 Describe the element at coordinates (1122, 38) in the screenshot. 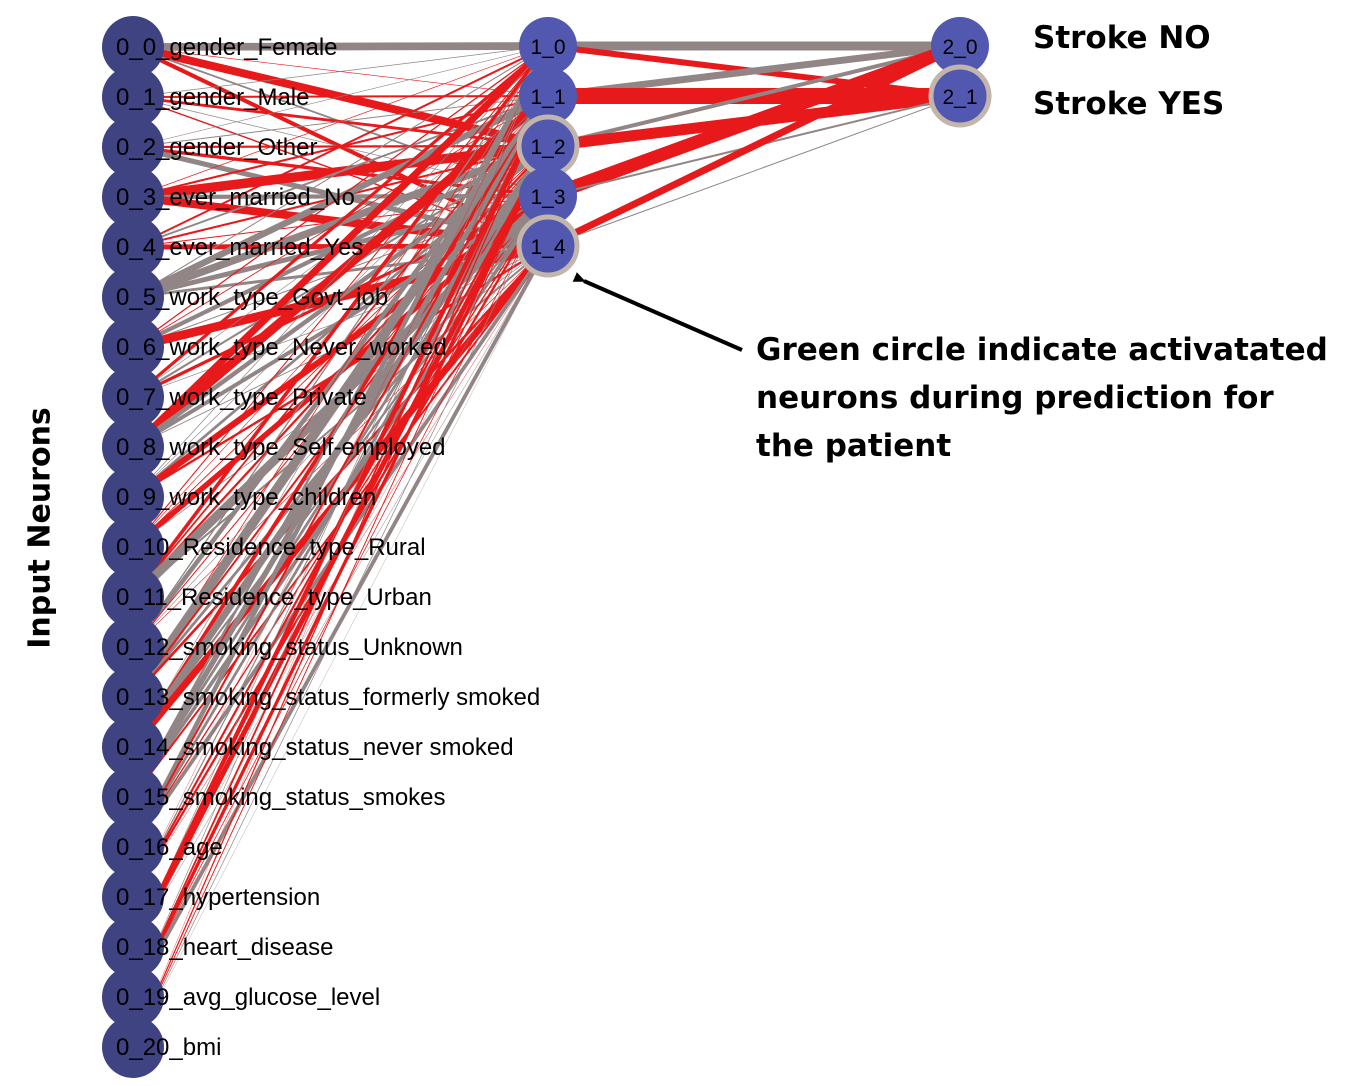

I see `output-class-label-2_0: Stroke NO` at that location.